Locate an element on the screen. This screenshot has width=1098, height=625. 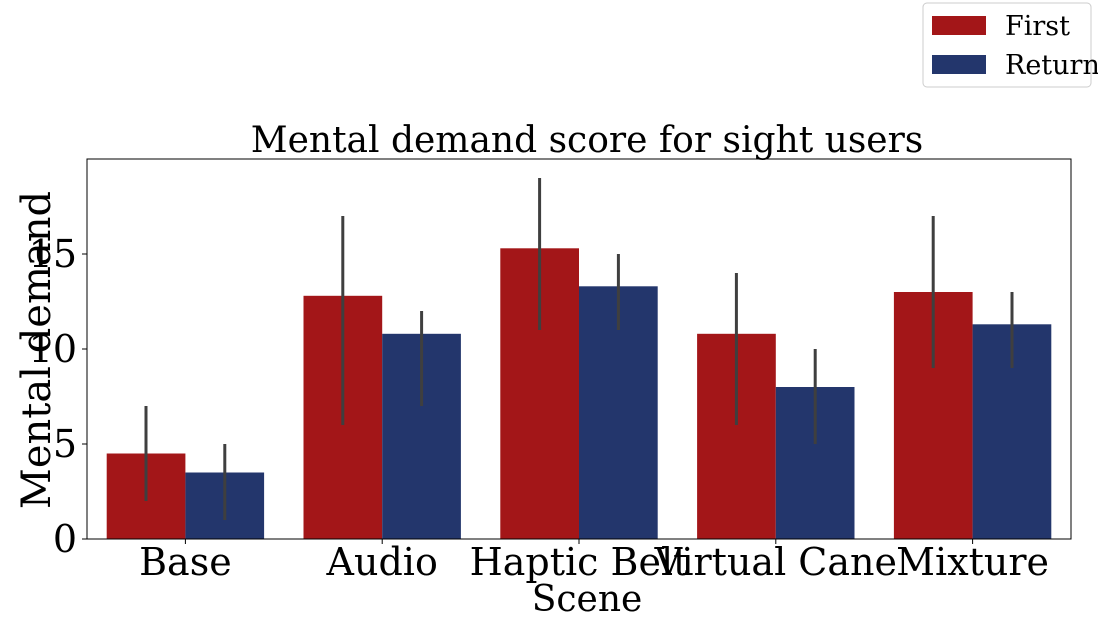
legend-label-return: Return is located at coordinates (1051, 65).